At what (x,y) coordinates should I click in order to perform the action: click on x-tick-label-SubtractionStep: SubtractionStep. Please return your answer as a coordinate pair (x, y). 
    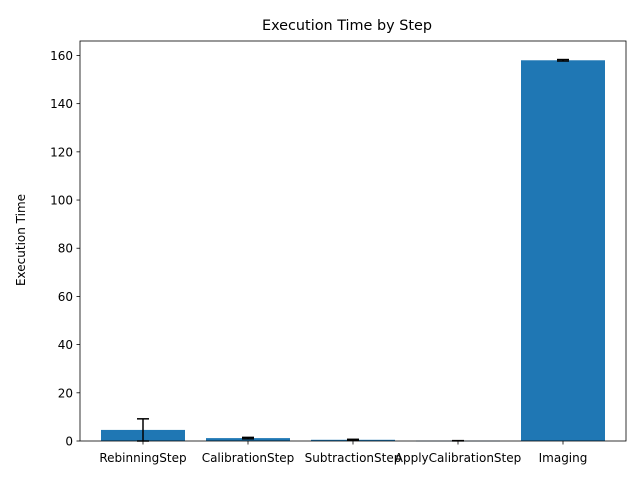
    Looking at the image, I should click on (353, 458).